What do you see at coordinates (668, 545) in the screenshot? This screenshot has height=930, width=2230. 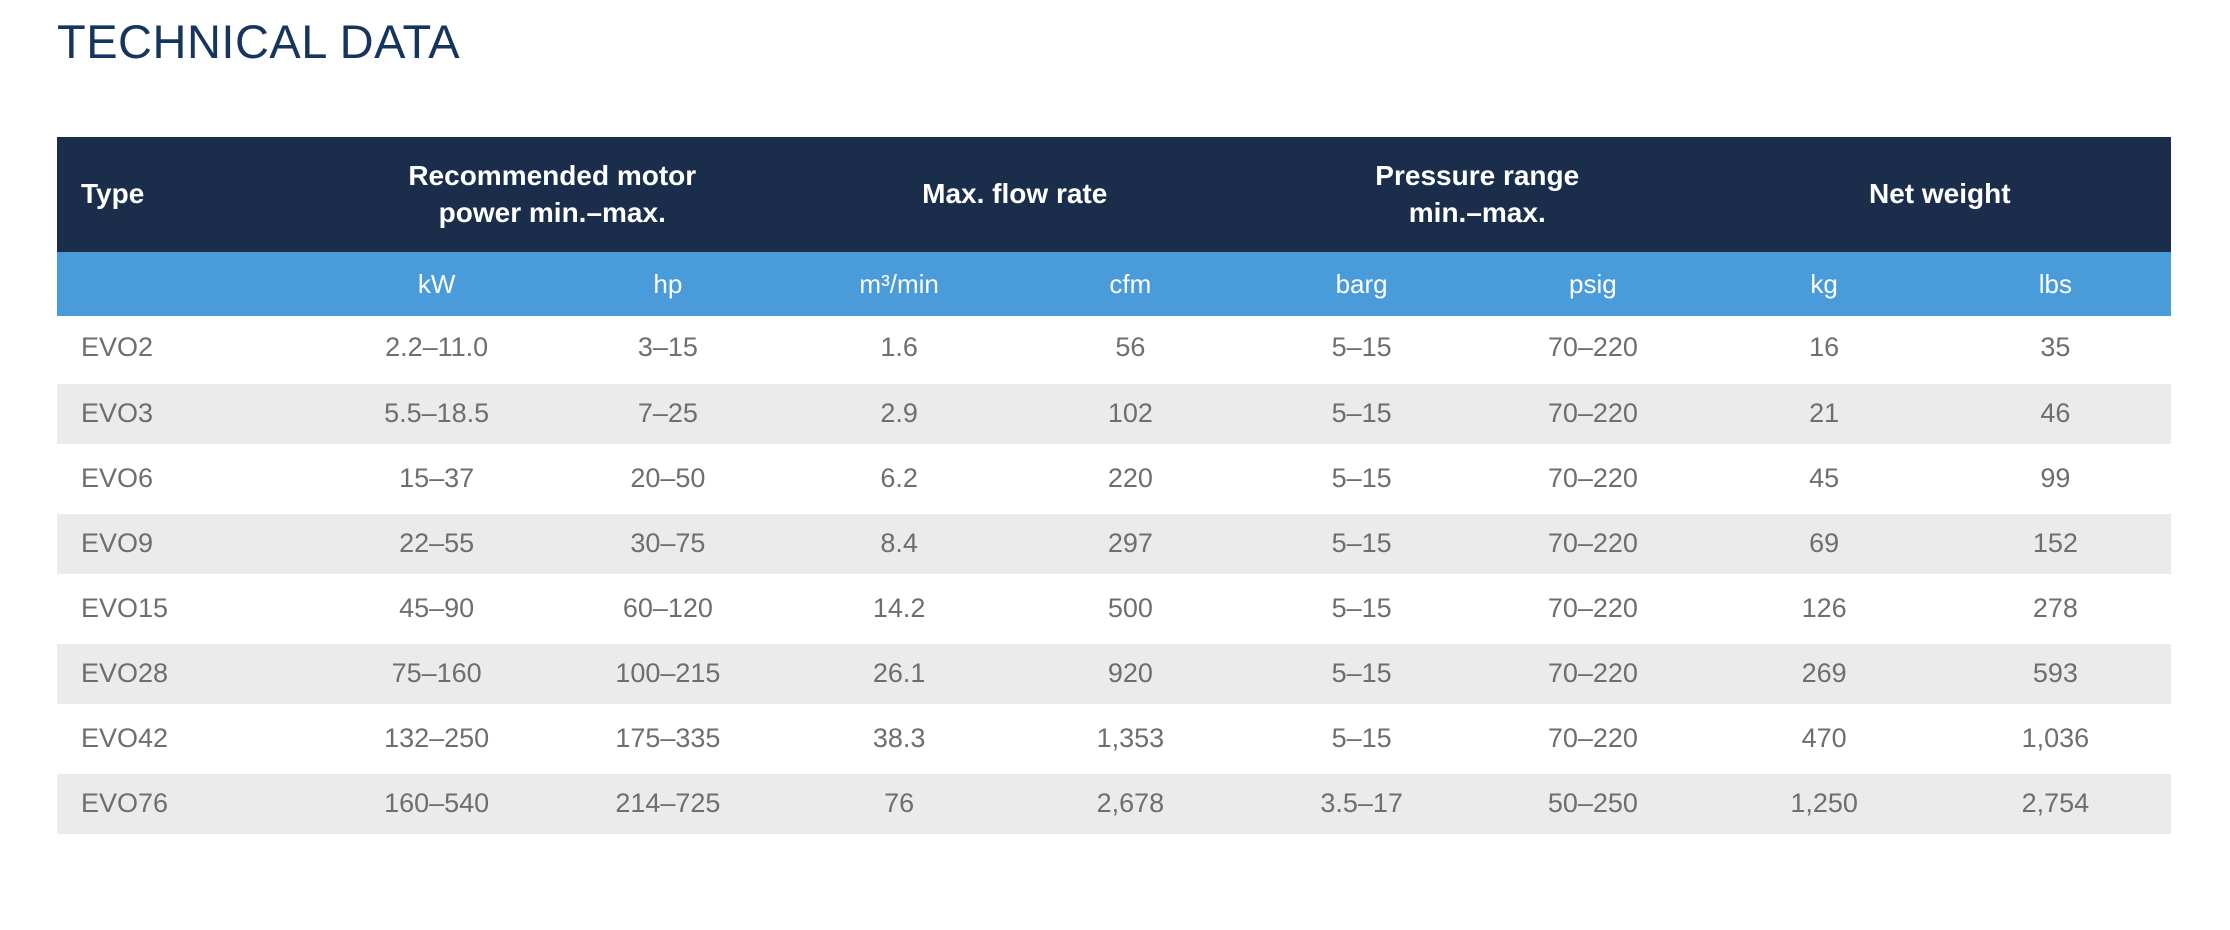 I see `table-cell: 30–75` at bounding box center [668, 545].